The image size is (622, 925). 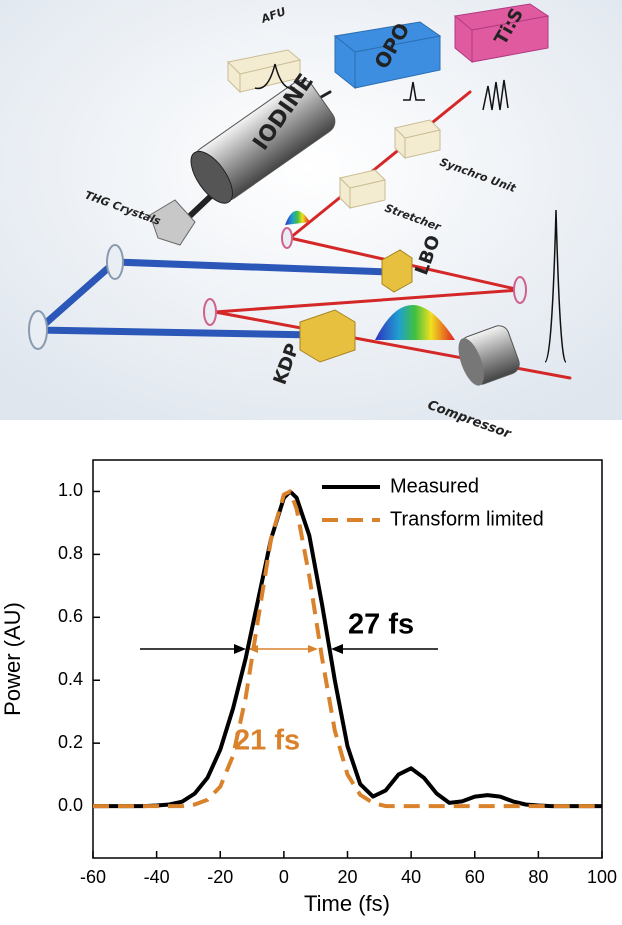 What do you see at coordinates (172, 222) in the screenshot?
I see `thg-crystals` at bounding box center [172, 222].